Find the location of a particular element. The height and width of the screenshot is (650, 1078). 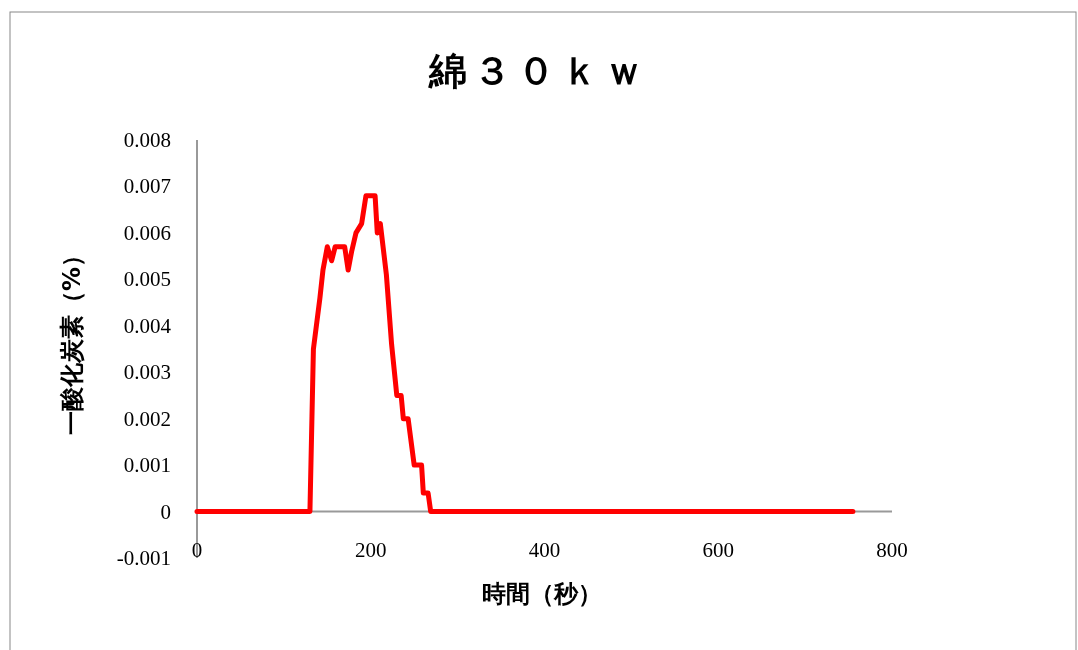

chart-title: 綿３０ｋｗ is located at coordinates (538, 71).